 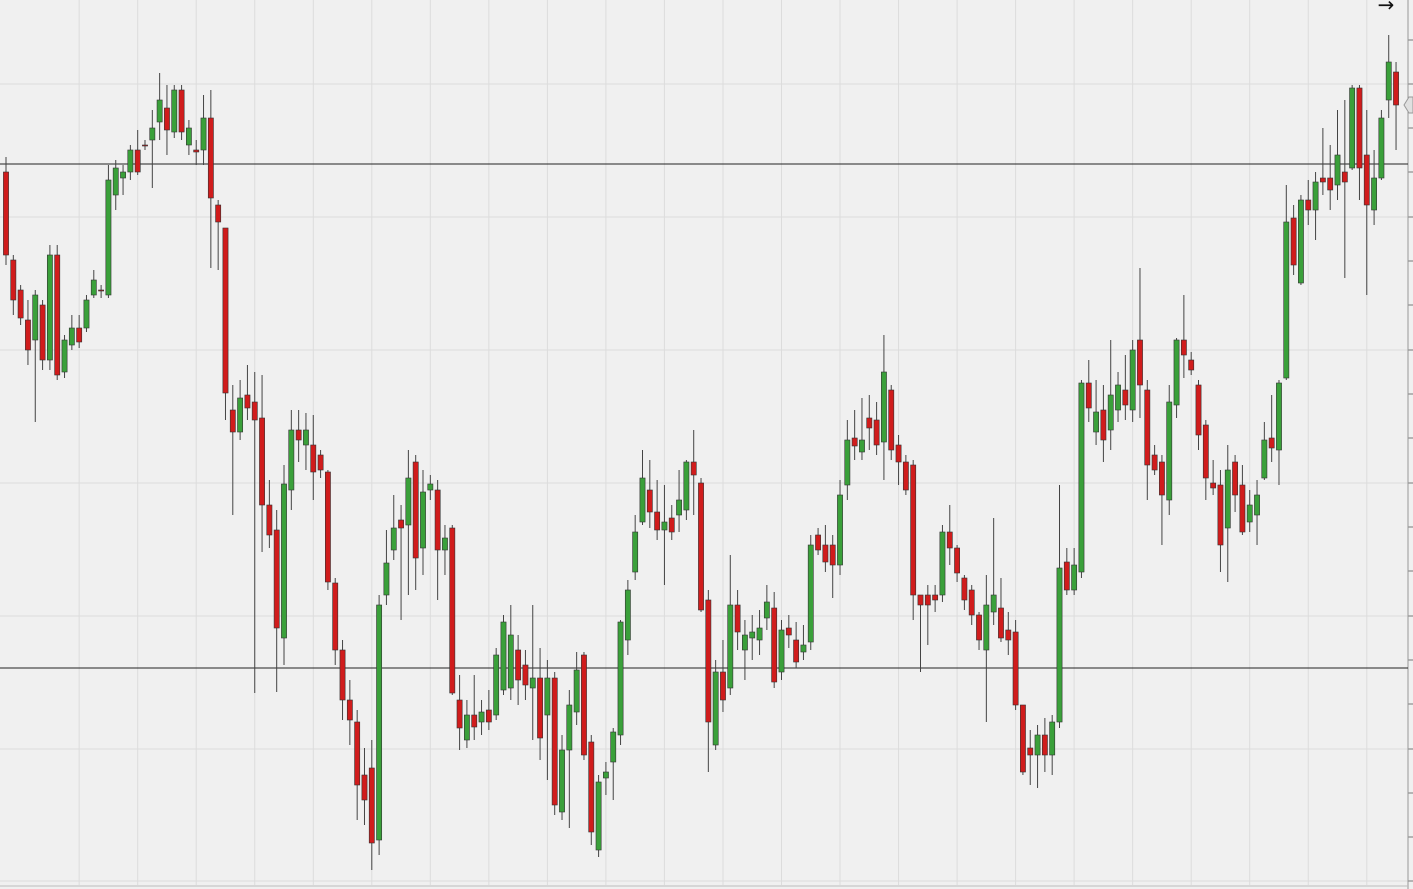 What do you see at coordinates (1408, 105) in the screenshot?
I see `price-marker` at bounding box center [1408, 105].